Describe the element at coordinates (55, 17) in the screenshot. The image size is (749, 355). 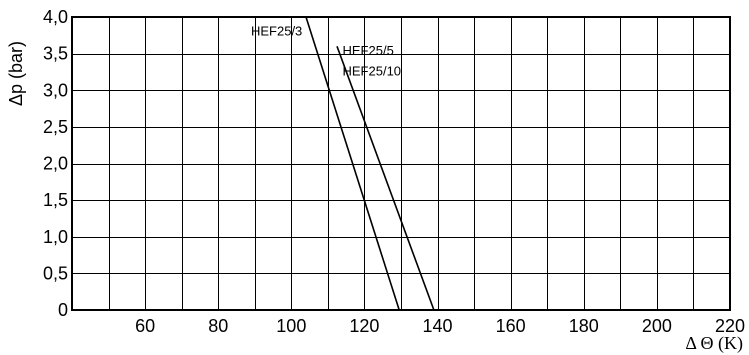
I see `y-tick-label: 4,0` at that location.